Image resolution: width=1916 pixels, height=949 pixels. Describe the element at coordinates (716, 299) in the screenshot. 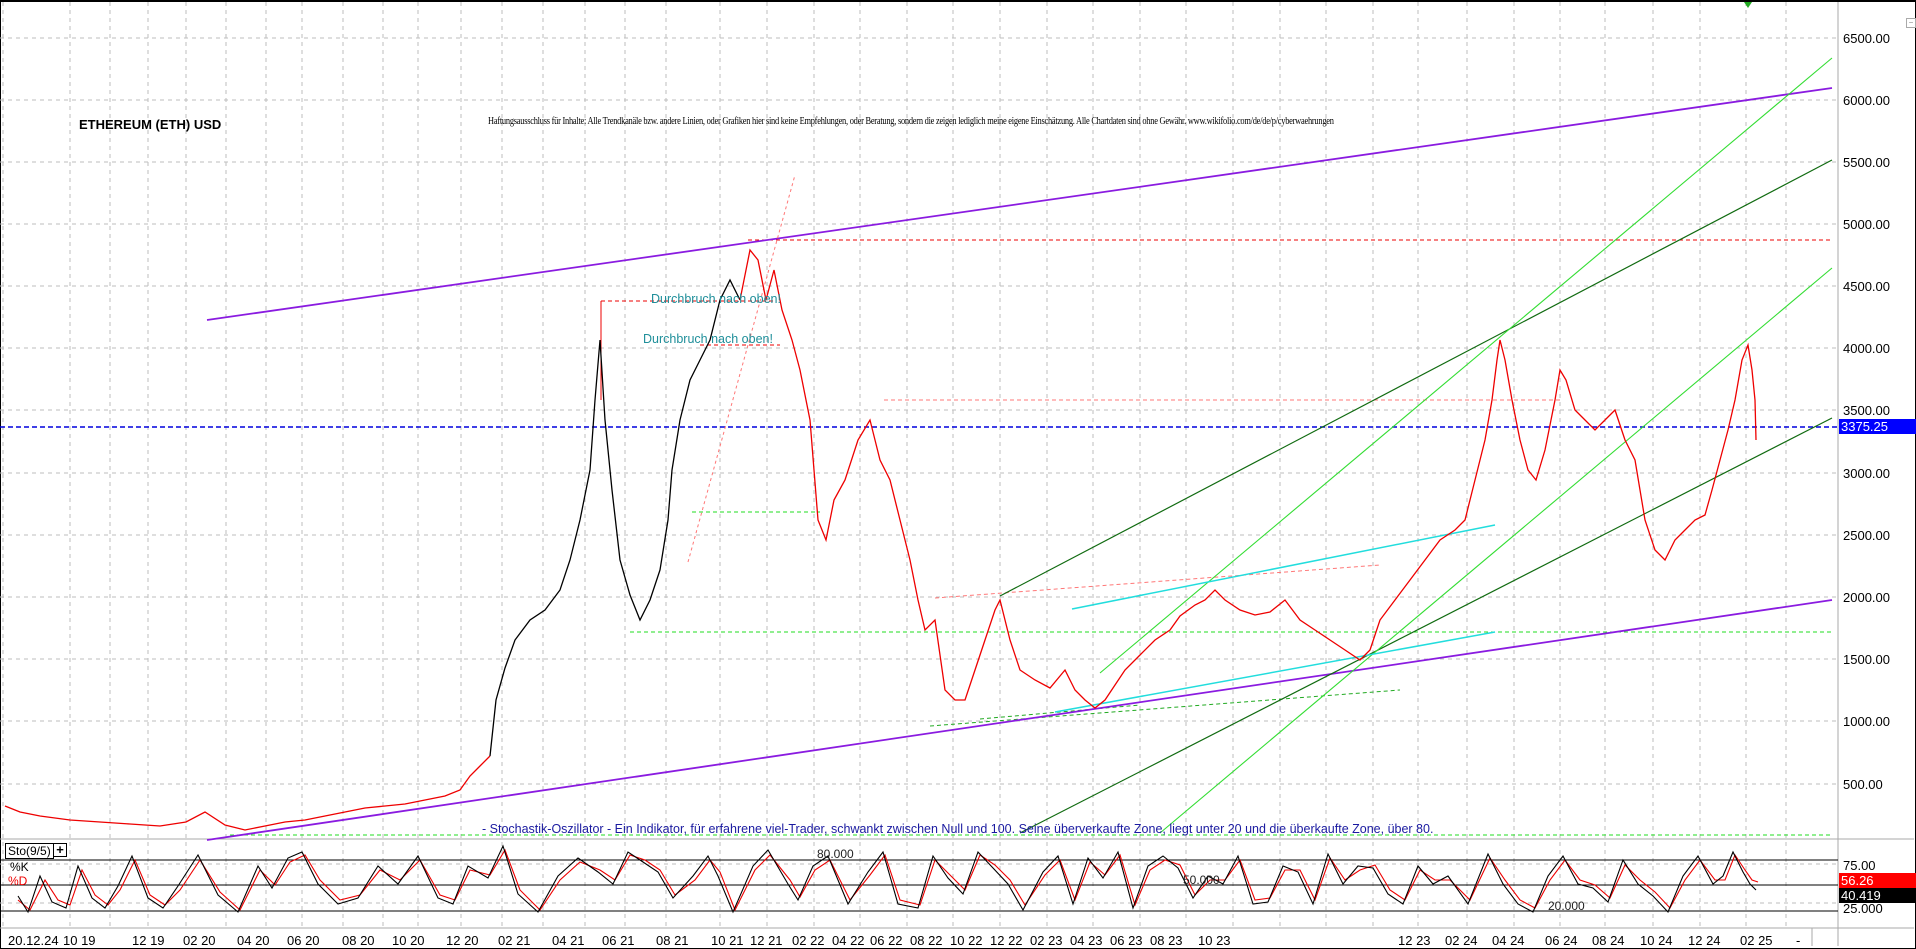

I see `annotation-breakout-1: Durchbruch nach oben!` at that location.